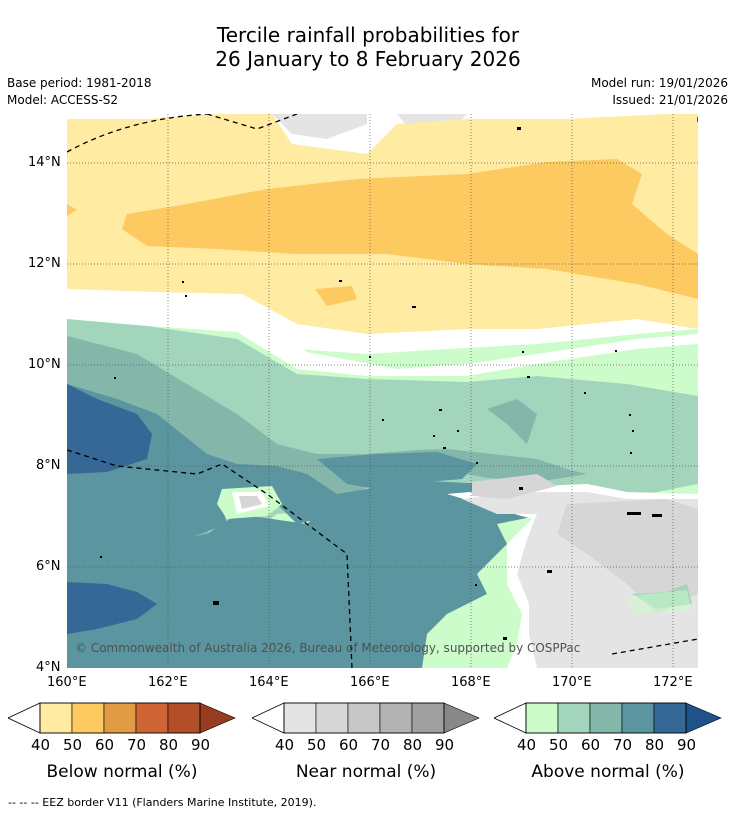 Image resolution: width=736 pixels, height=816 pixels. I want to click on legend-below-arrow-high, so click(217, 718).